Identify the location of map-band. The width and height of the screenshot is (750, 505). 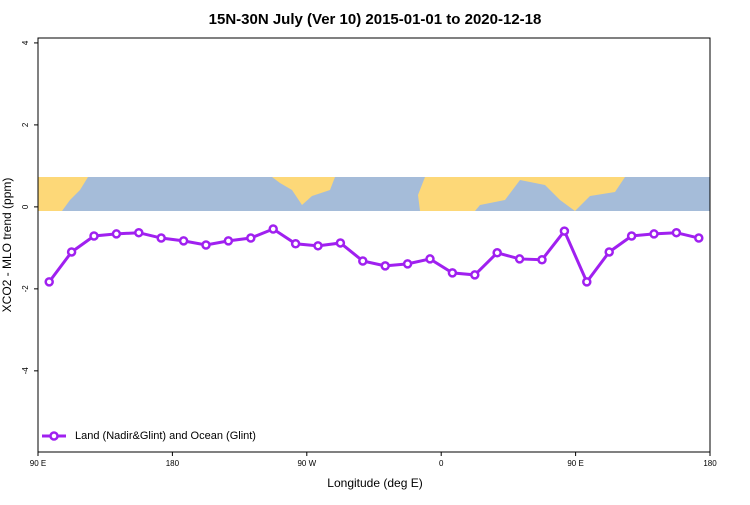
(374, 194).